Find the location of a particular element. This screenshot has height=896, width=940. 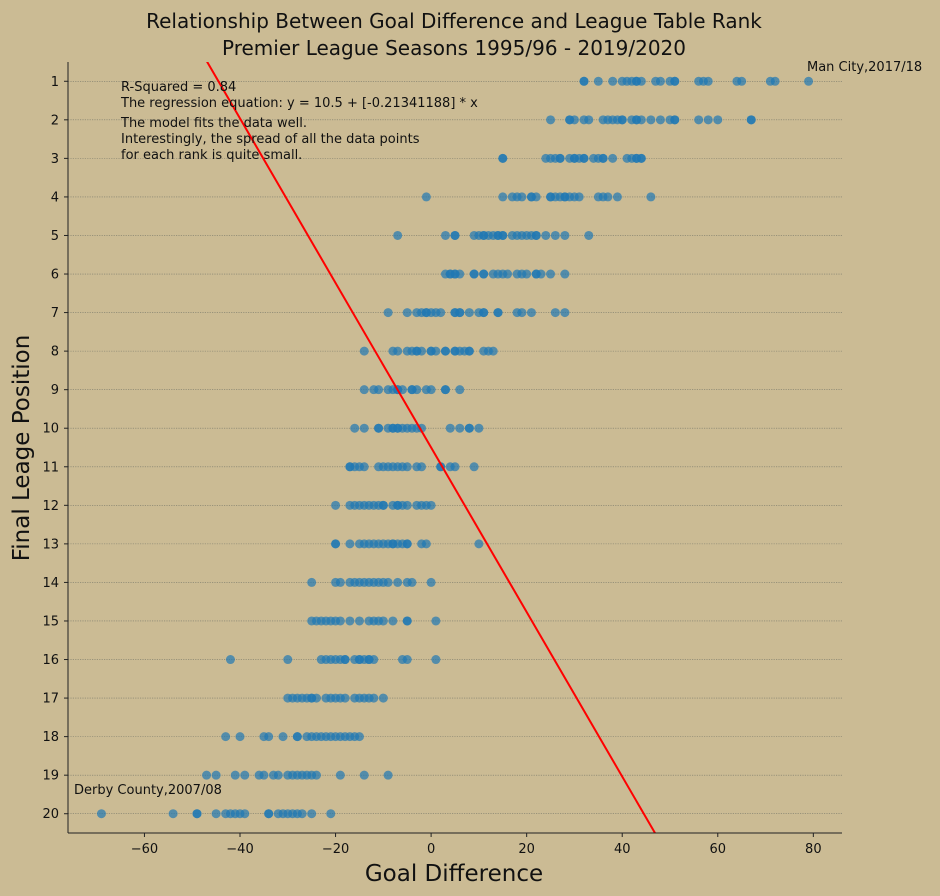

y-tick-label-16: 16 is located at coordinates (50, 660).